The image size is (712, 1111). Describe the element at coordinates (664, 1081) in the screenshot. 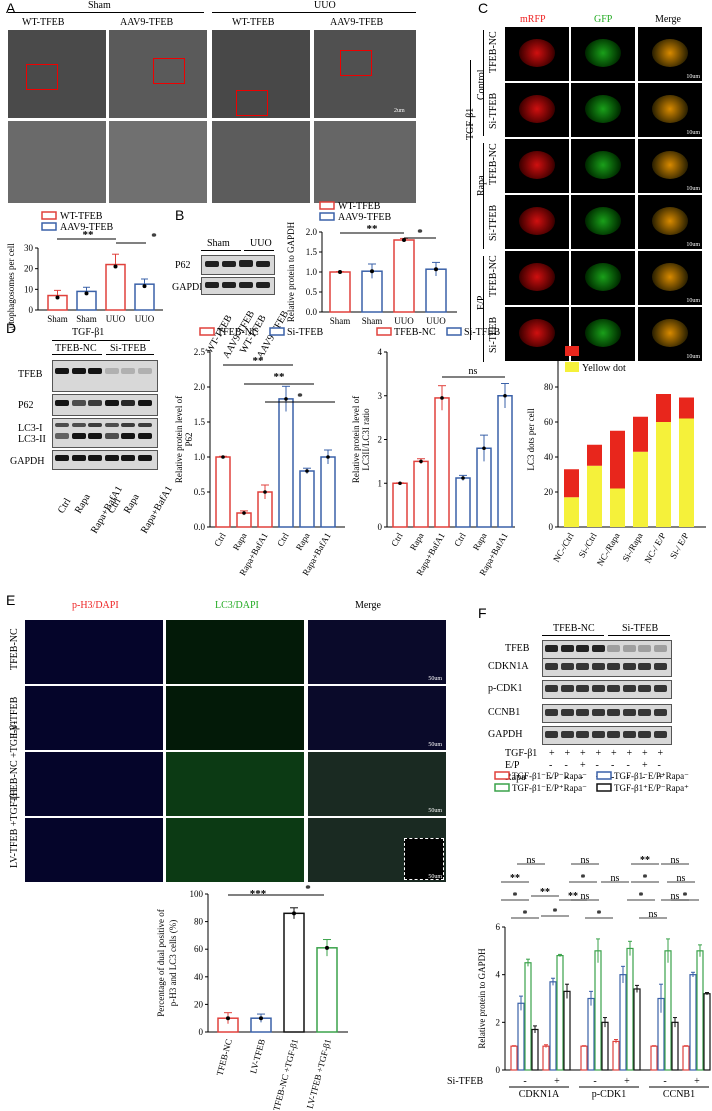

I see `si-tfeb-sign: -` at that location.